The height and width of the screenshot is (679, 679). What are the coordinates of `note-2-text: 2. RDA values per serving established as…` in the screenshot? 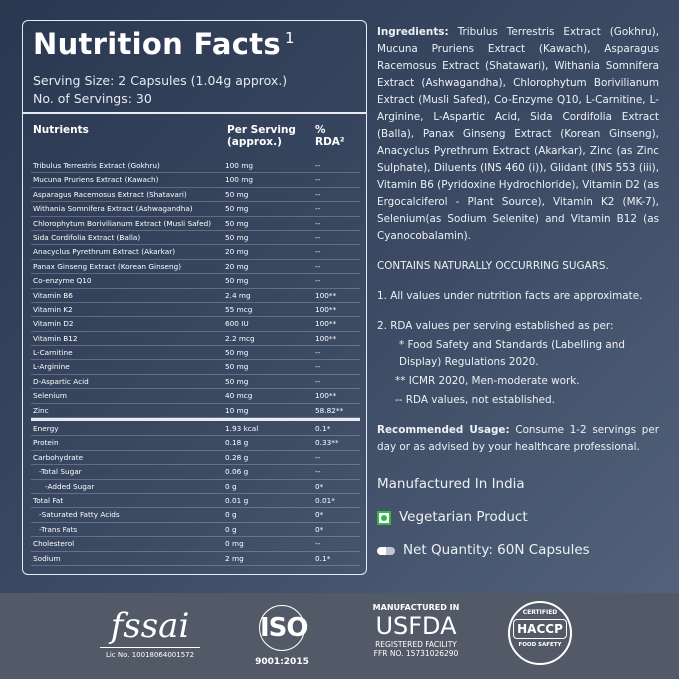 It's located at (495, 326).